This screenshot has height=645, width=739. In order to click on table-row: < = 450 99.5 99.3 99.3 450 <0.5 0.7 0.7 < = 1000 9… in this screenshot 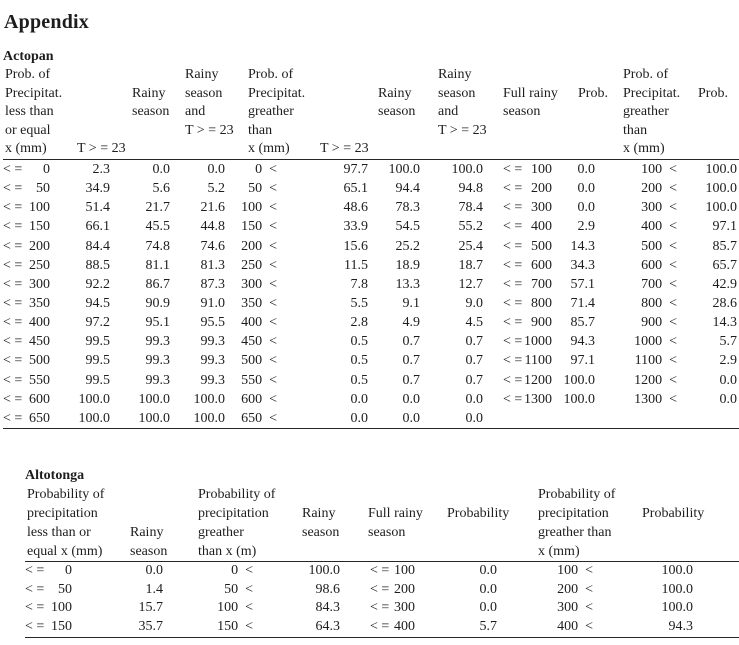, I will do `click(371, 341)`.